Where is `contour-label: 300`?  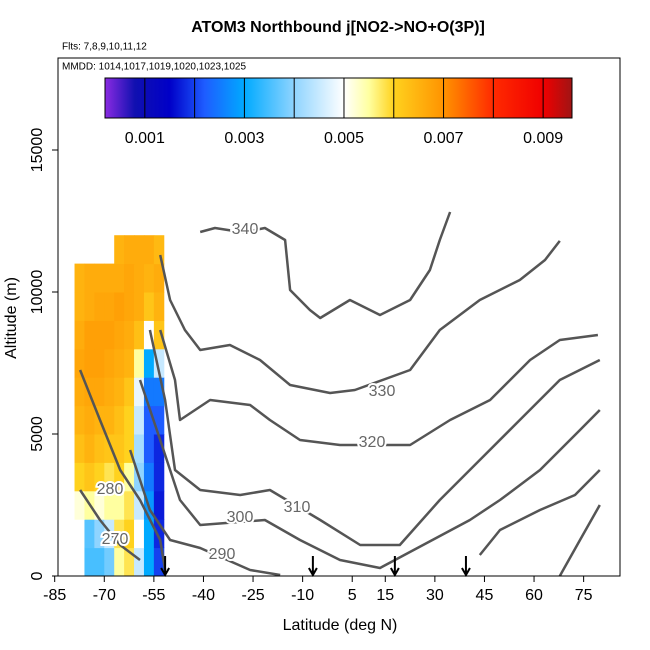 contour-label: 300 is located at coordinates (240, 517).